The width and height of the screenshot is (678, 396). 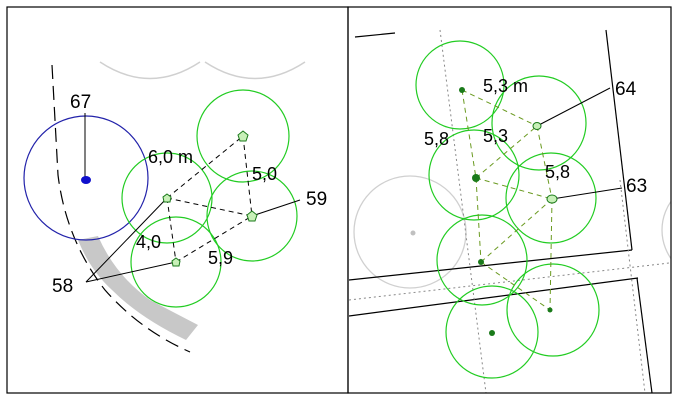 What do you see at coordinates (264, 174) in the screenshot?
I see `distance-label: 5,0` at bounding box center [264, 174].